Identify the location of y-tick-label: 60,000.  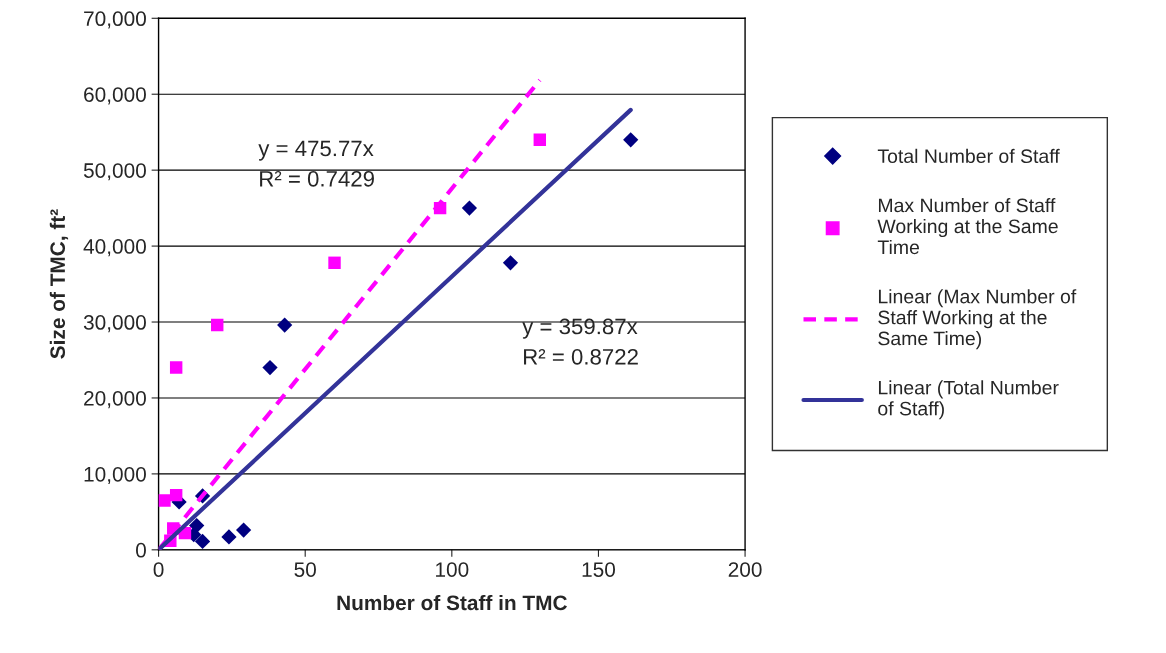
(115, 96).